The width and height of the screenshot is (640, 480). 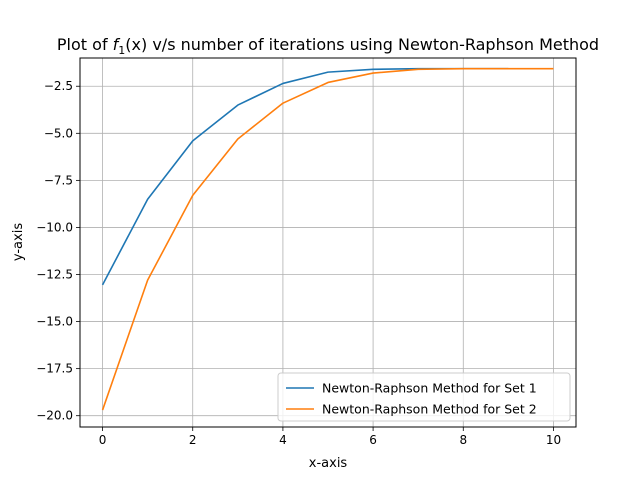 I want to click on y-tick-label: −12.5, so click(x=54, y=275).